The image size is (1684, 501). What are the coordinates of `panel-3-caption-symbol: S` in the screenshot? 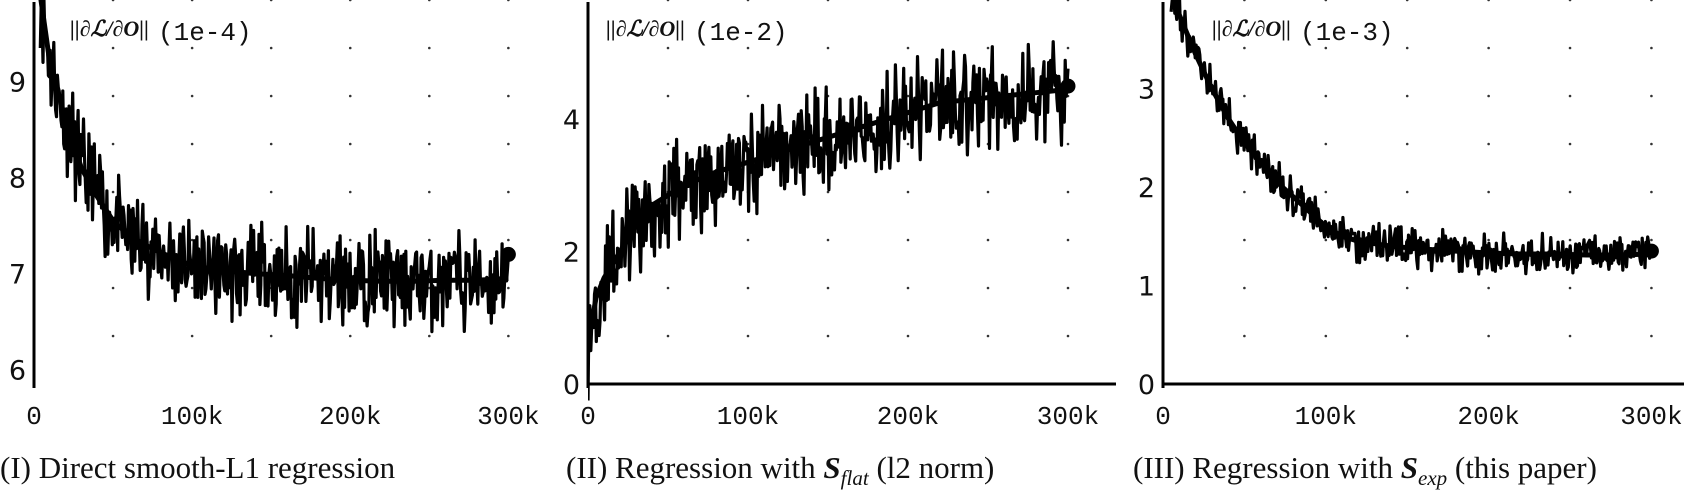 It's located at (1409, 467).